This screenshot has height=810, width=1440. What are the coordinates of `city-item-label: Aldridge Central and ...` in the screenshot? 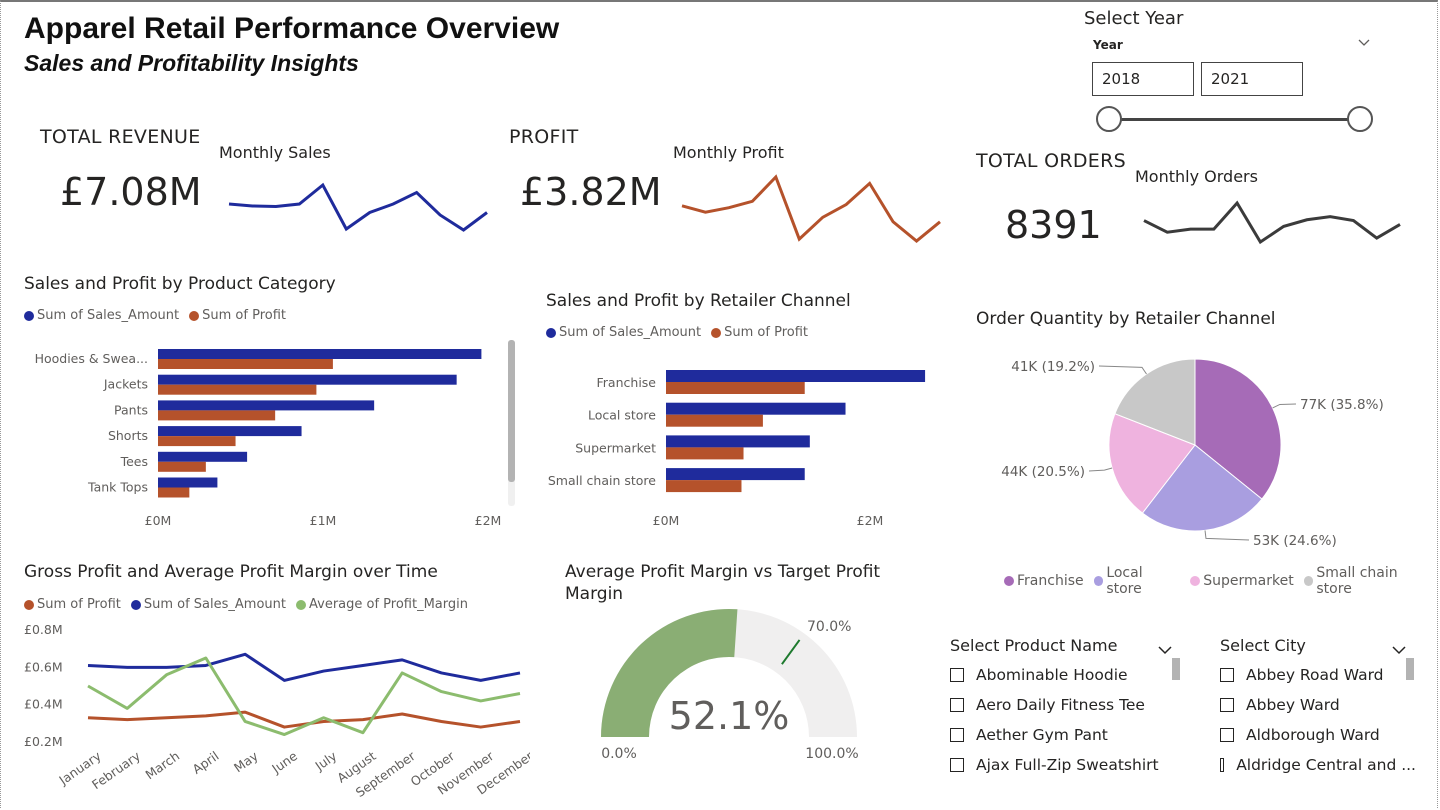 It's located at (1326, 765).